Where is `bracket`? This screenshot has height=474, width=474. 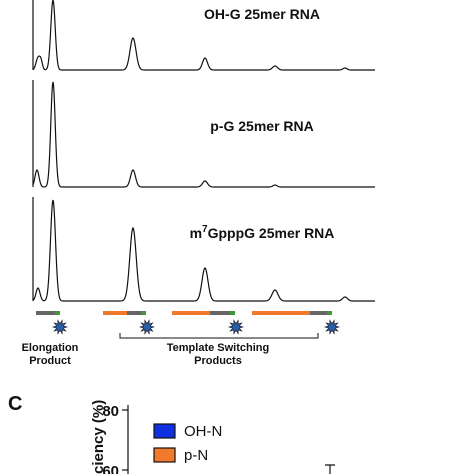
bracket is located at coordinates (219, 336).